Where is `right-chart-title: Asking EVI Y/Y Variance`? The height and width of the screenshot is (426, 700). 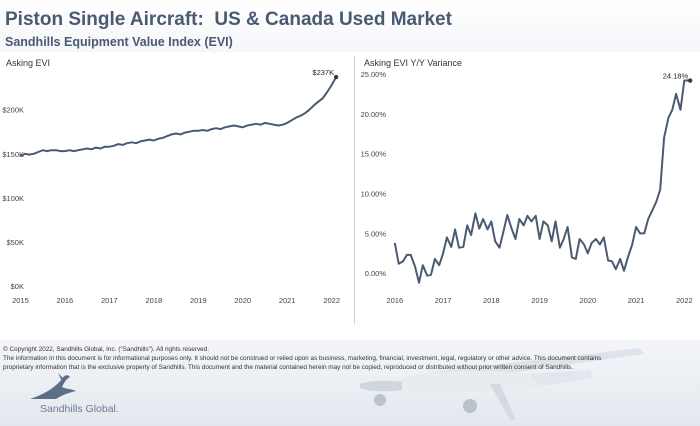 right-chart-title: Asking EVI Y/Y Variance is located at coordinates (413, 63).